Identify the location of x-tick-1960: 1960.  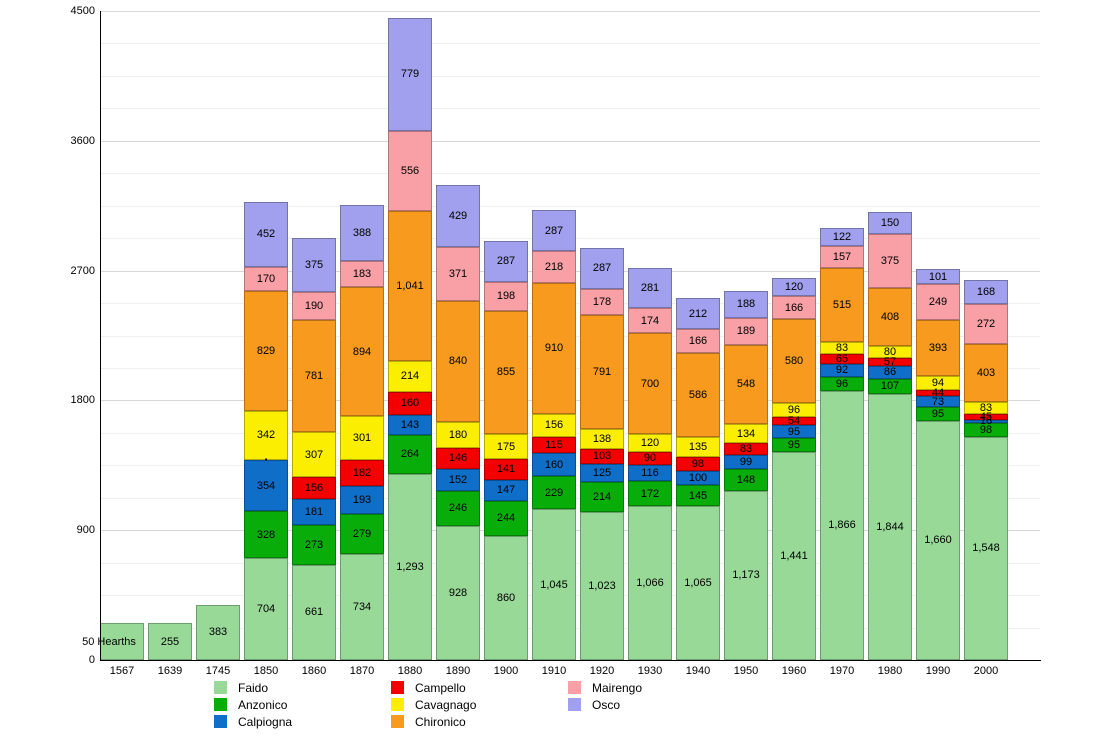
(794, 671).